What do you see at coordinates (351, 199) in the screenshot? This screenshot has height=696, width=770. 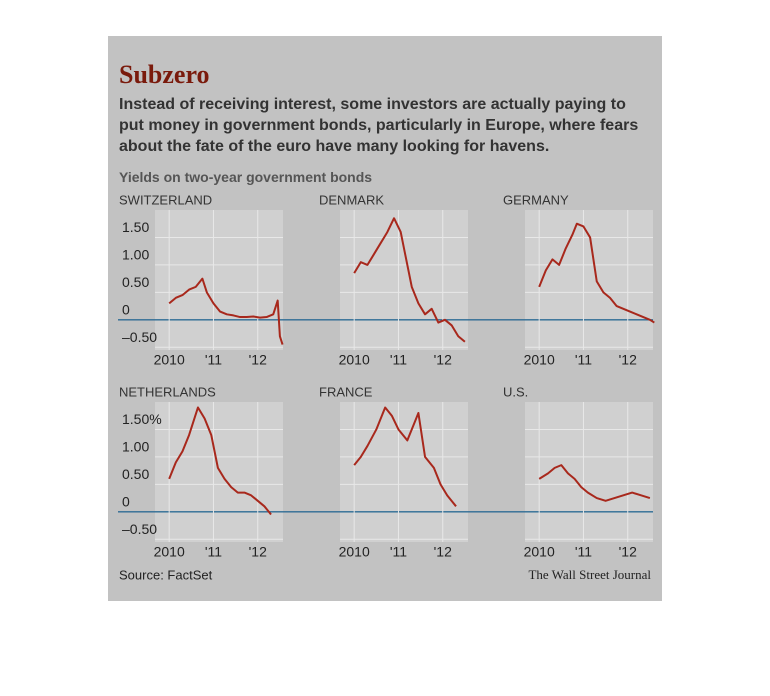 I see `panel-title: DENMARK` at bounding box center [351, 199].